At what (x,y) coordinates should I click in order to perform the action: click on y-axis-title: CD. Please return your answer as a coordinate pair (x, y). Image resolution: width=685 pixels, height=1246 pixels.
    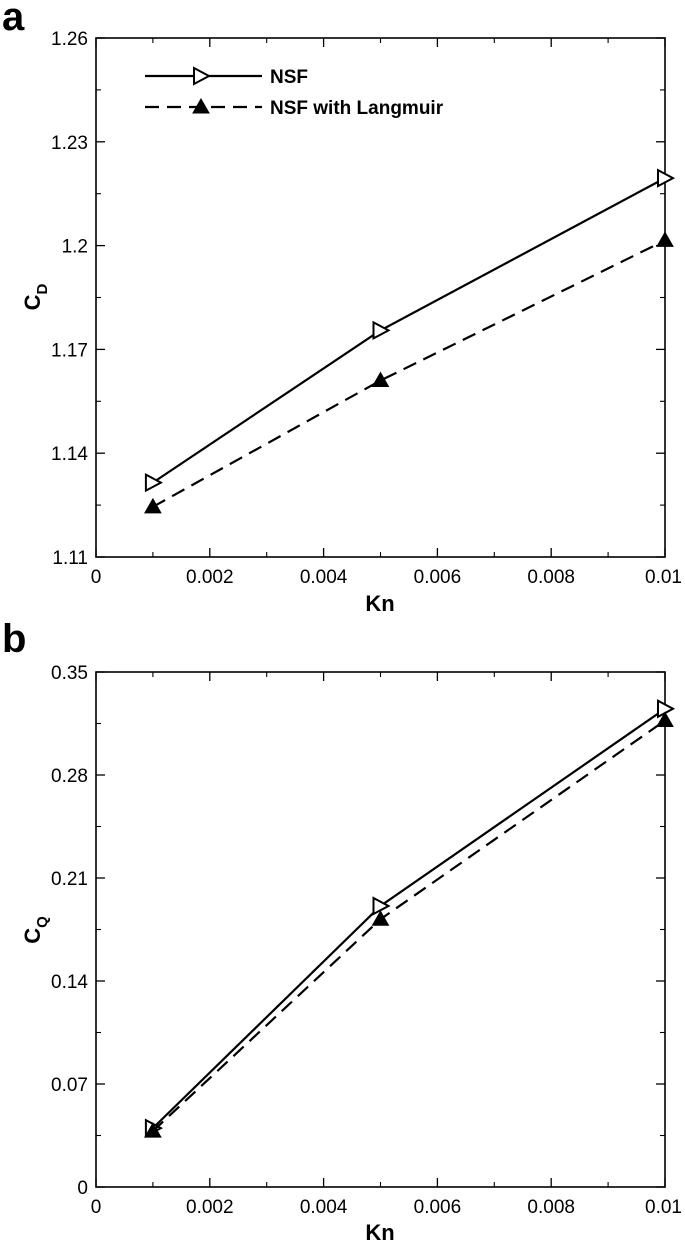
    Looking at the image, I should click on (35, 296).